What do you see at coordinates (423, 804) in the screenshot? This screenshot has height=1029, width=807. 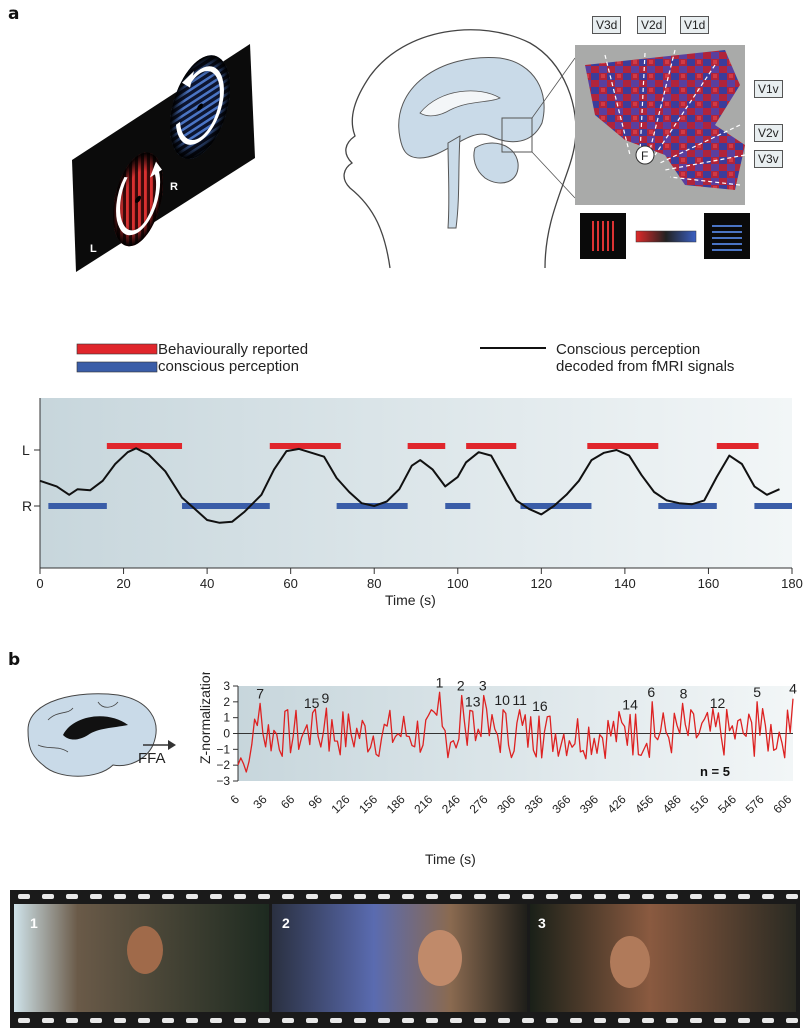 I see `x-tick-label-b-216: 216` at bounding box center [423, 804].